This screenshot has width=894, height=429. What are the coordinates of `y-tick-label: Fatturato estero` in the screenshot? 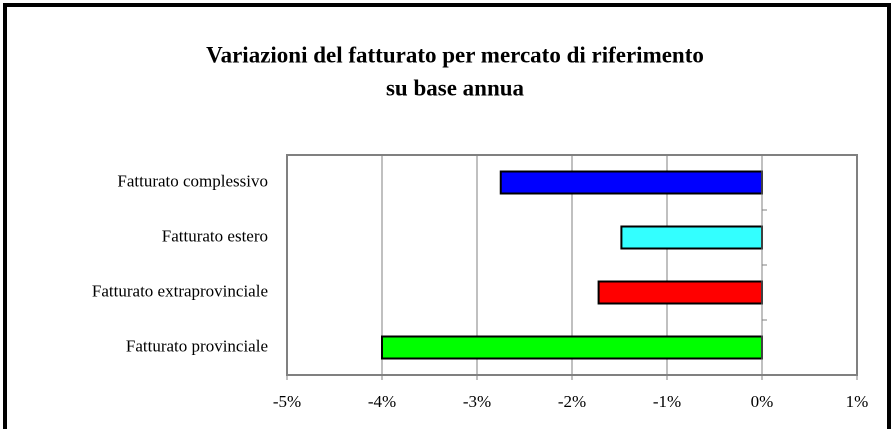 It's located at (215, 235).